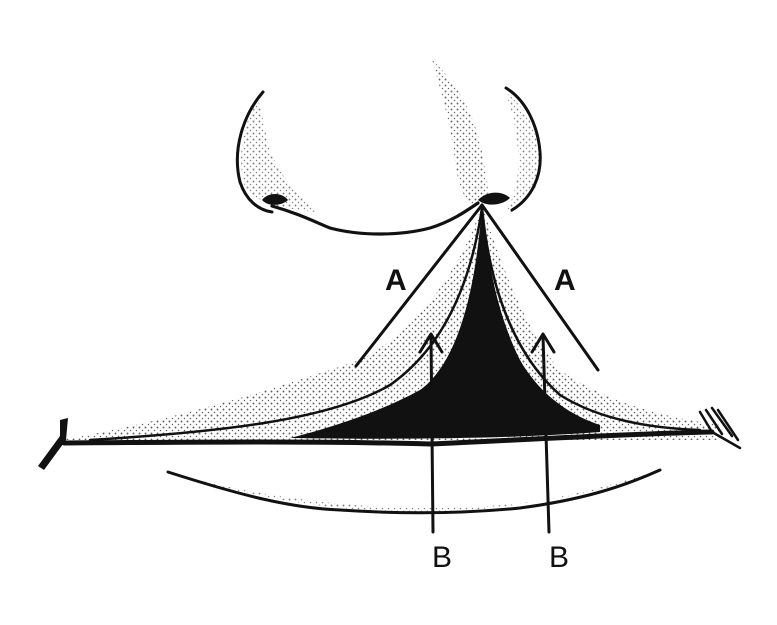  I want to click on label-a-left: A, so click(396, 280).